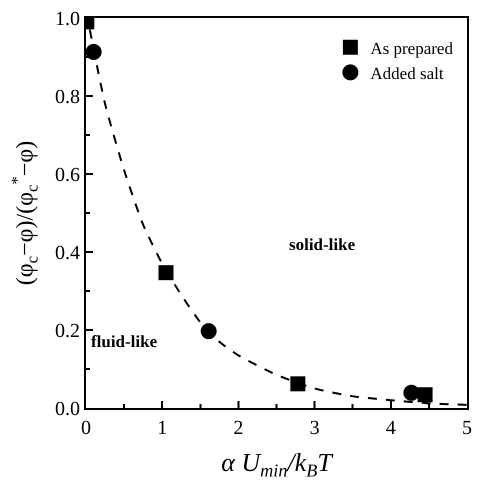 This screenshot has width=478, height=482. Describe the element at coordinates (67, 97) in the screenshot. I see `y-tick-label: 0.8` at that location.